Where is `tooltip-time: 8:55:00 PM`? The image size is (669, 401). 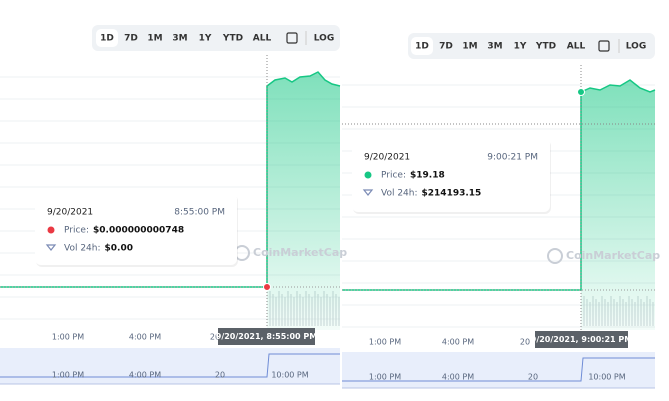
tooltip-time: 8:55:00 PM is located at coordinates (199, 213).